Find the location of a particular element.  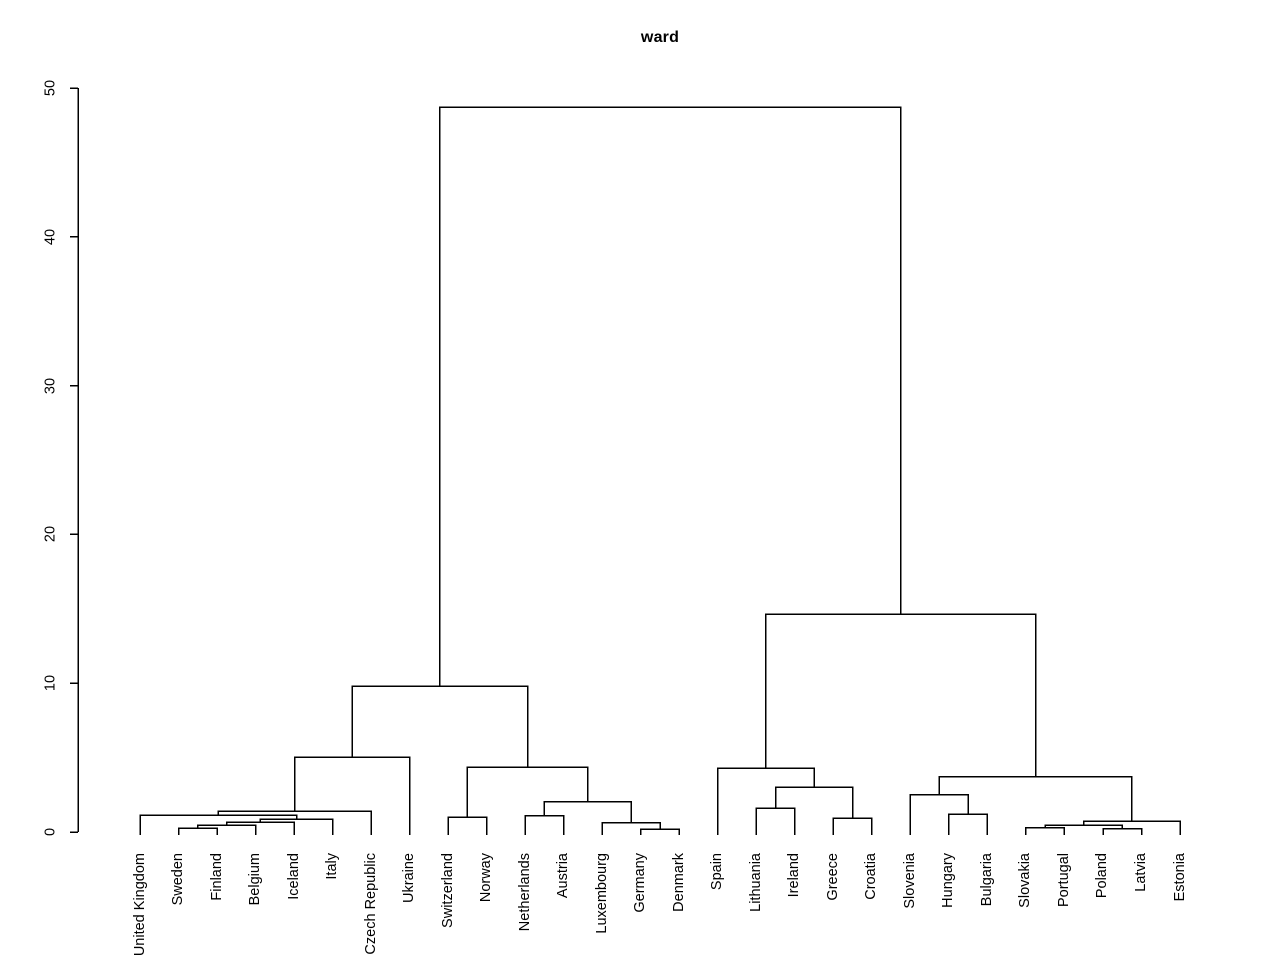

leaf-label: Belgium is located at coordinates (255, 879).